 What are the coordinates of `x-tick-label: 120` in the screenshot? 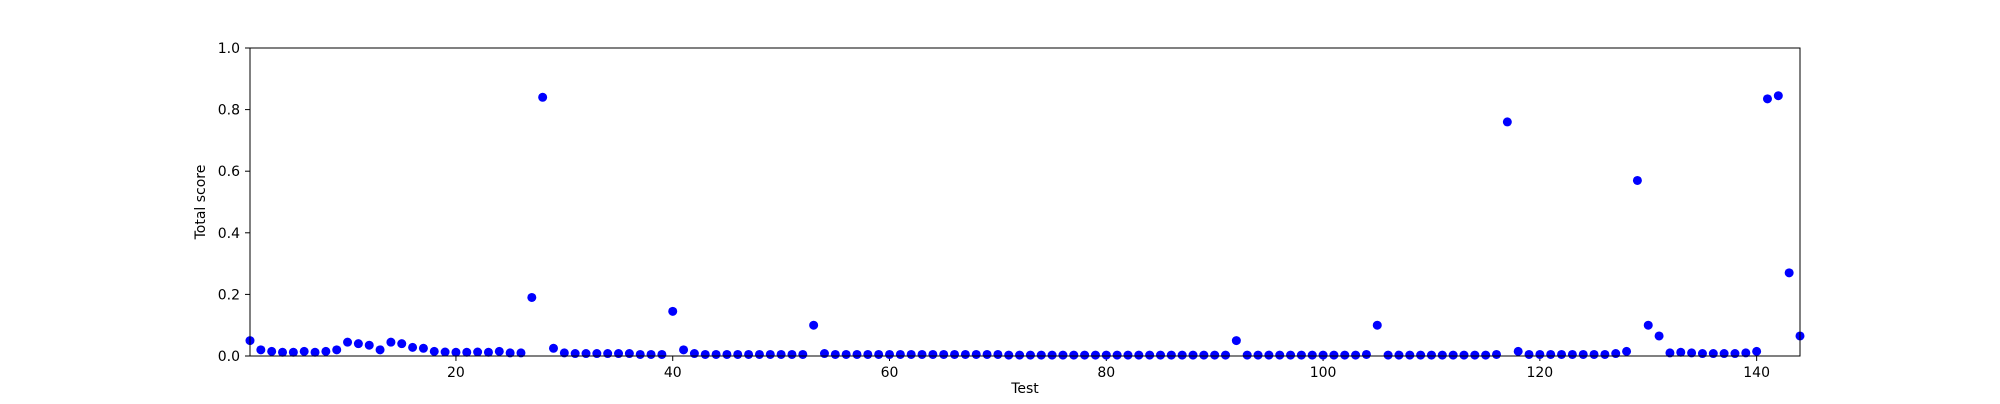 It's located at (1539, 373).